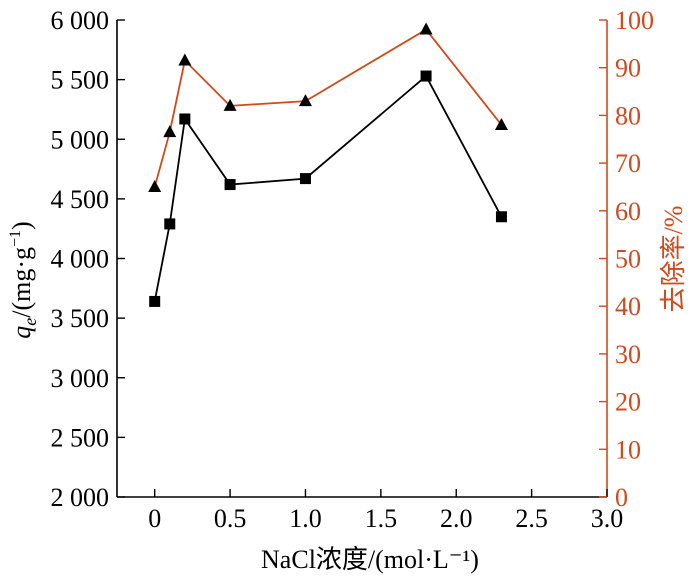  What do you see at coordinates (628, 306) in the screenshot?
I see `y-right-tick-label: 40` at bounding box center [628, 306].